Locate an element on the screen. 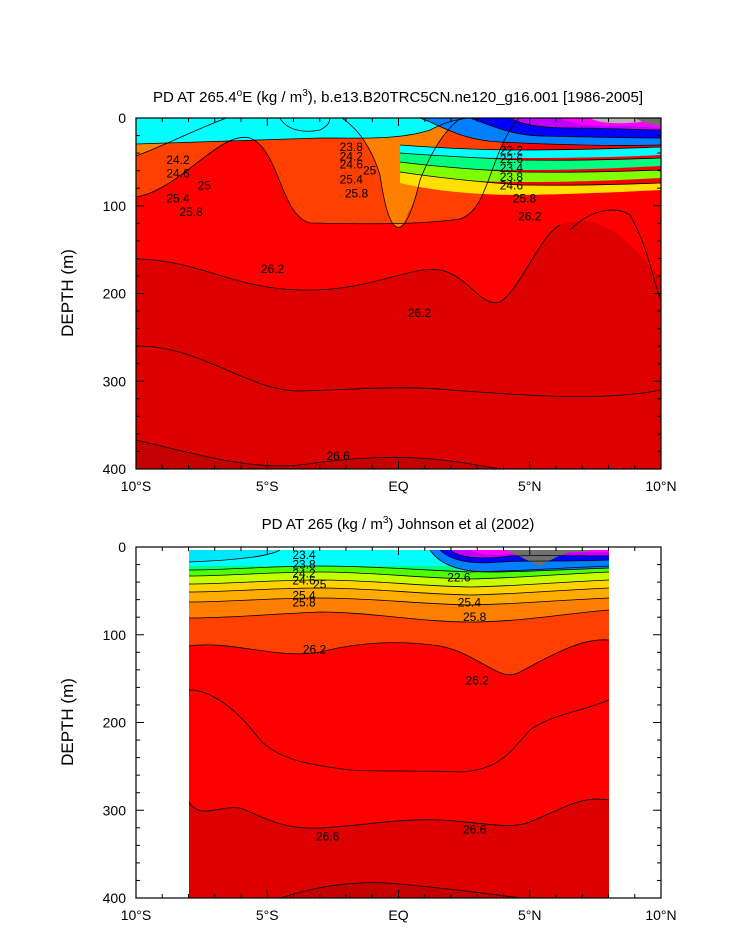  chart-title-observed: PD AT 265 (kg / m3) Johnson et al (2002) is located at coordinates (398, 524).